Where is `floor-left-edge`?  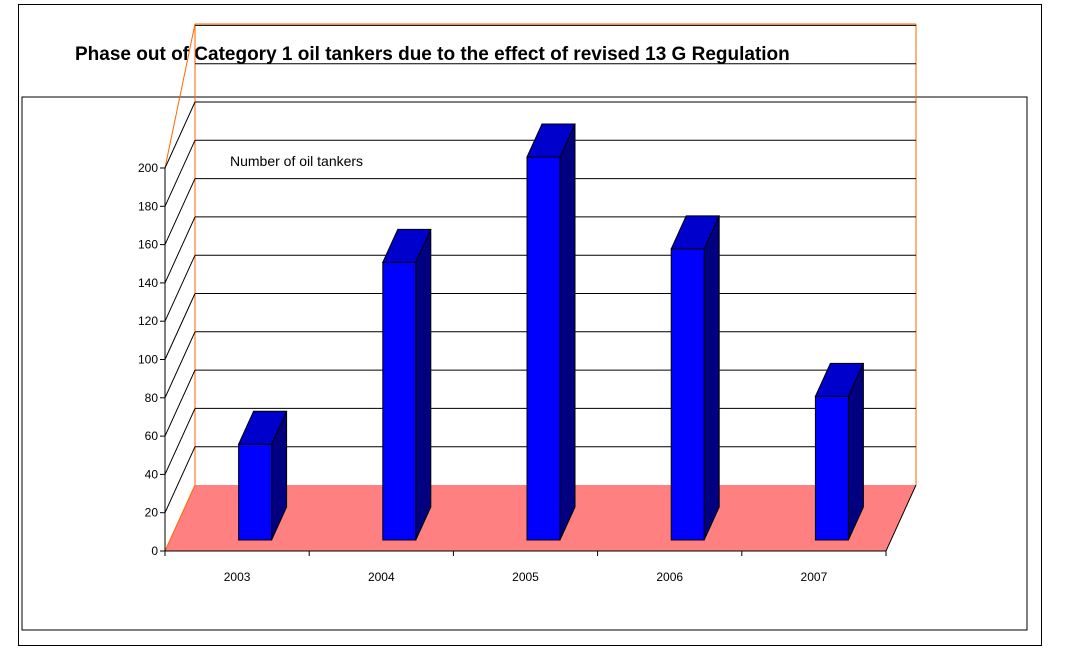 floor-left-edge is located at coordinates (180, 518).